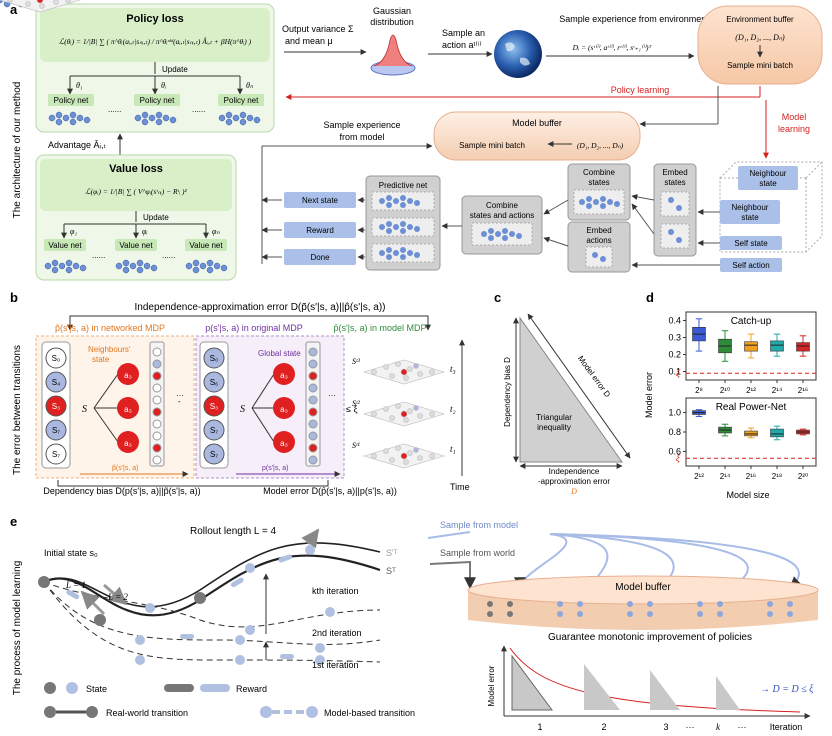 This screenshot has width=832, height=736. I want to click on combine-sa-label-1: Combine, so click(502, 205).